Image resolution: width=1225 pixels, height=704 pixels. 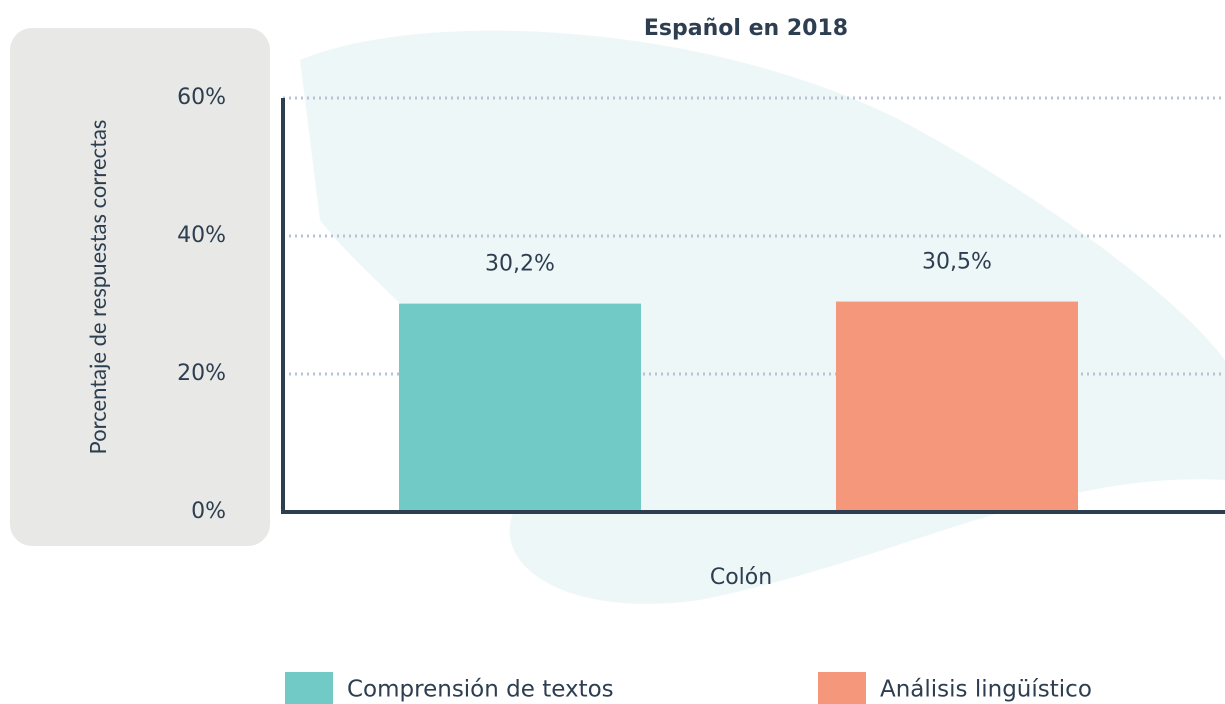 What do you see at coordinates (741, 577) in the screenshot?
I see `x-axis-label: Colón` at bounding box center [741, 577].